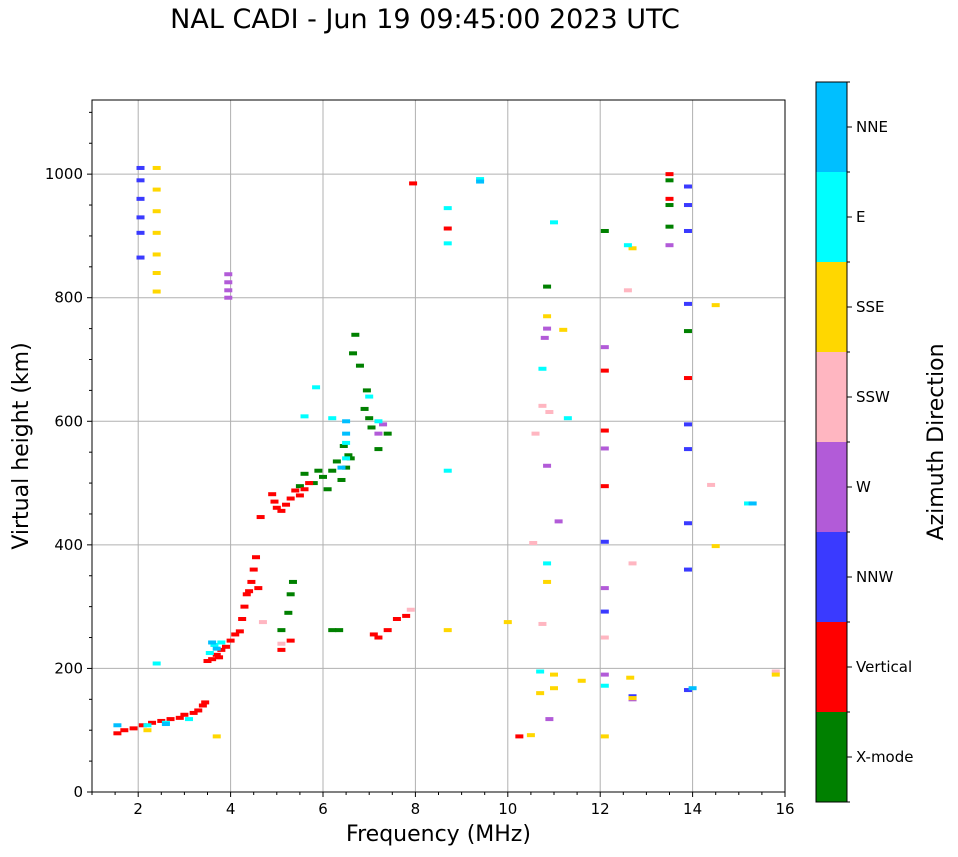 The width and height of the screenshot is (958, 857). I want to click on y-tick-label: 600, so click(68, 421).